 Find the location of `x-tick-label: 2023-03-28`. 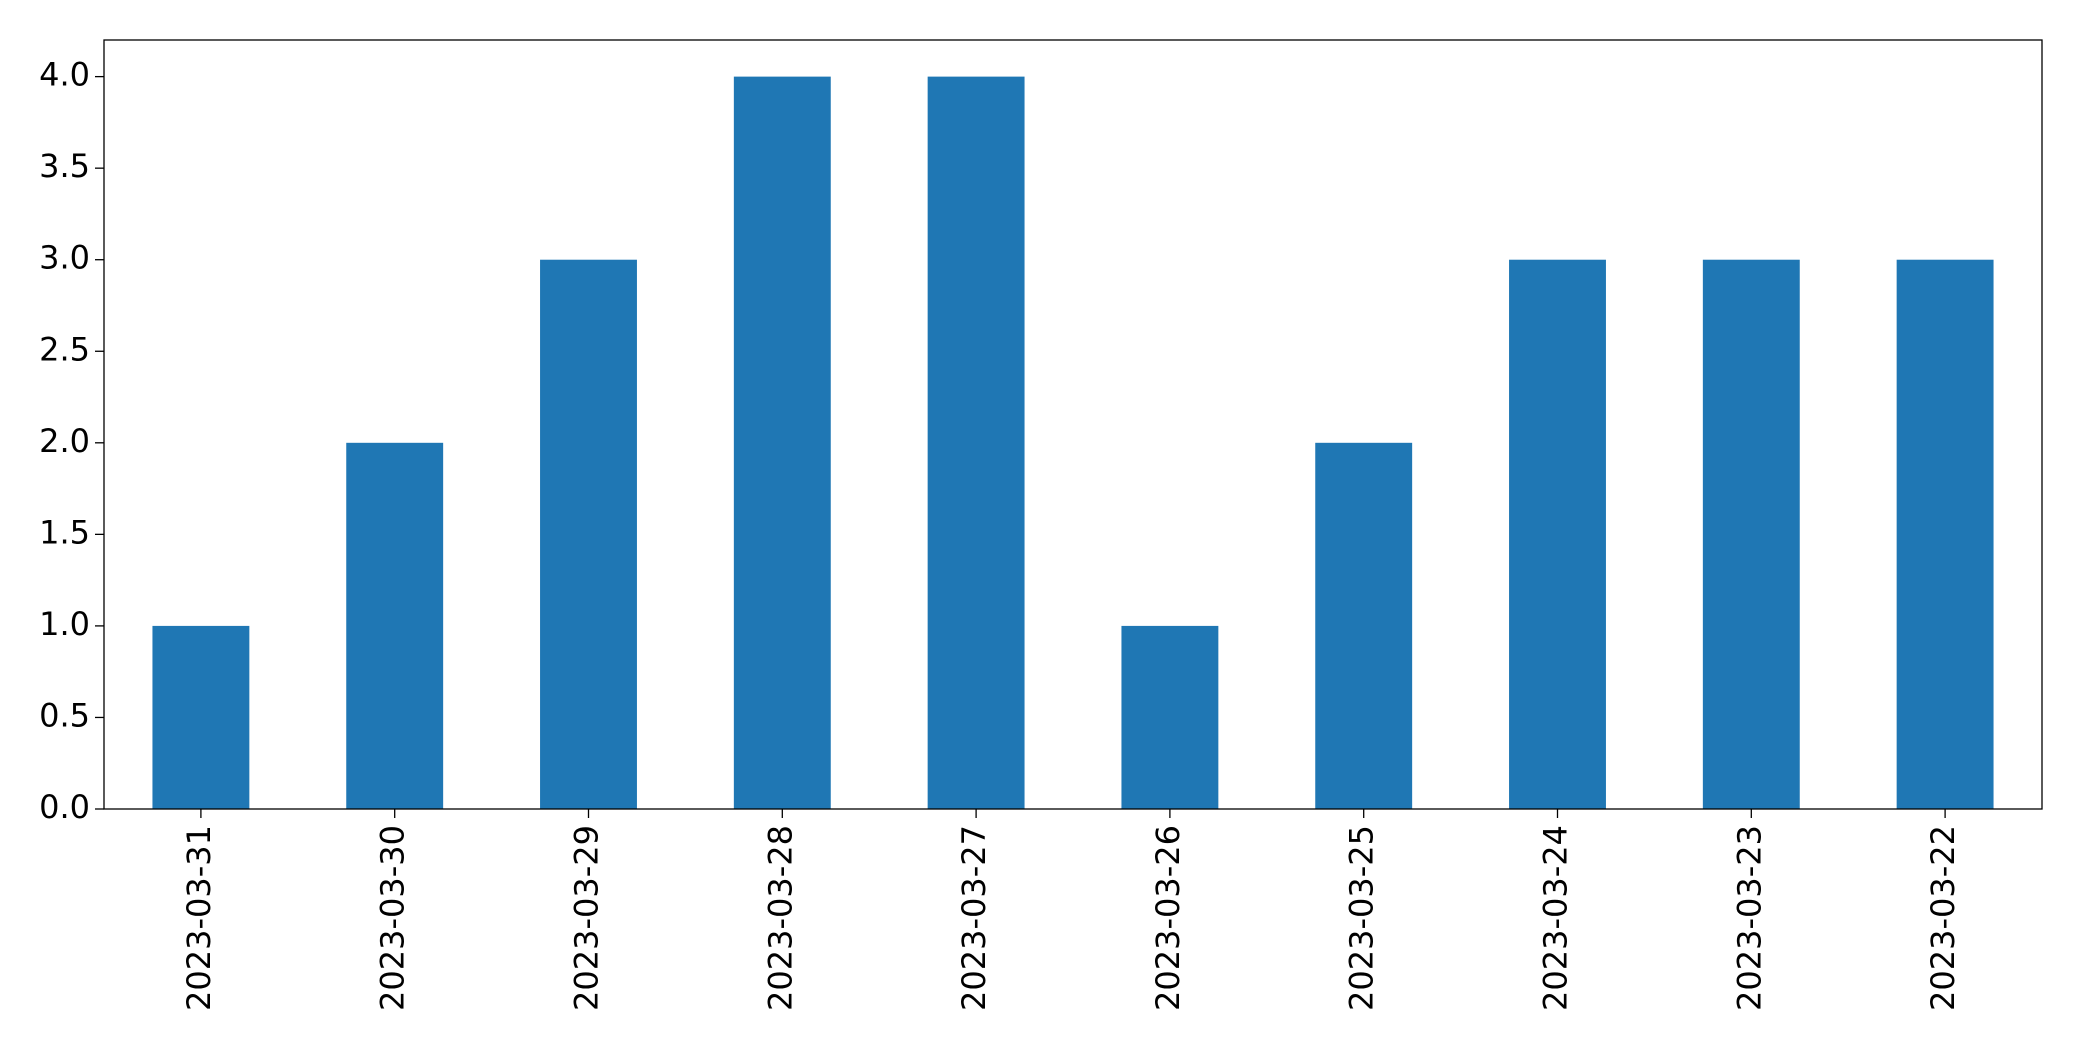

x-tick-label: 2023-03-28 is located at coordinates (780, 918).